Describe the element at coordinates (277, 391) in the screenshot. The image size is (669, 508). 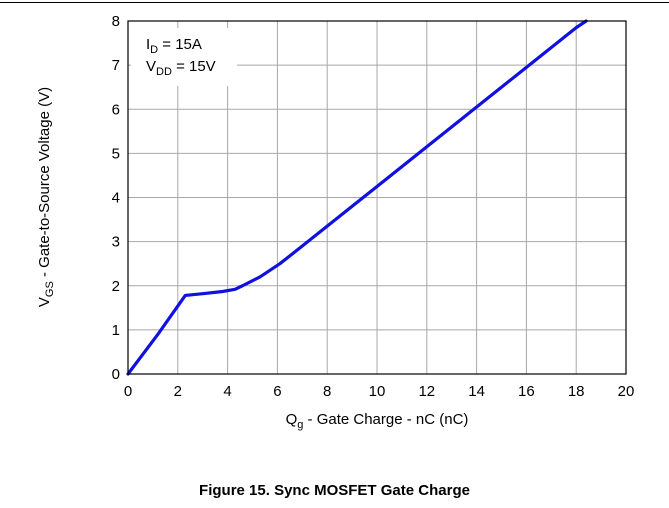
I see `x-tick-label: 6` at that location.